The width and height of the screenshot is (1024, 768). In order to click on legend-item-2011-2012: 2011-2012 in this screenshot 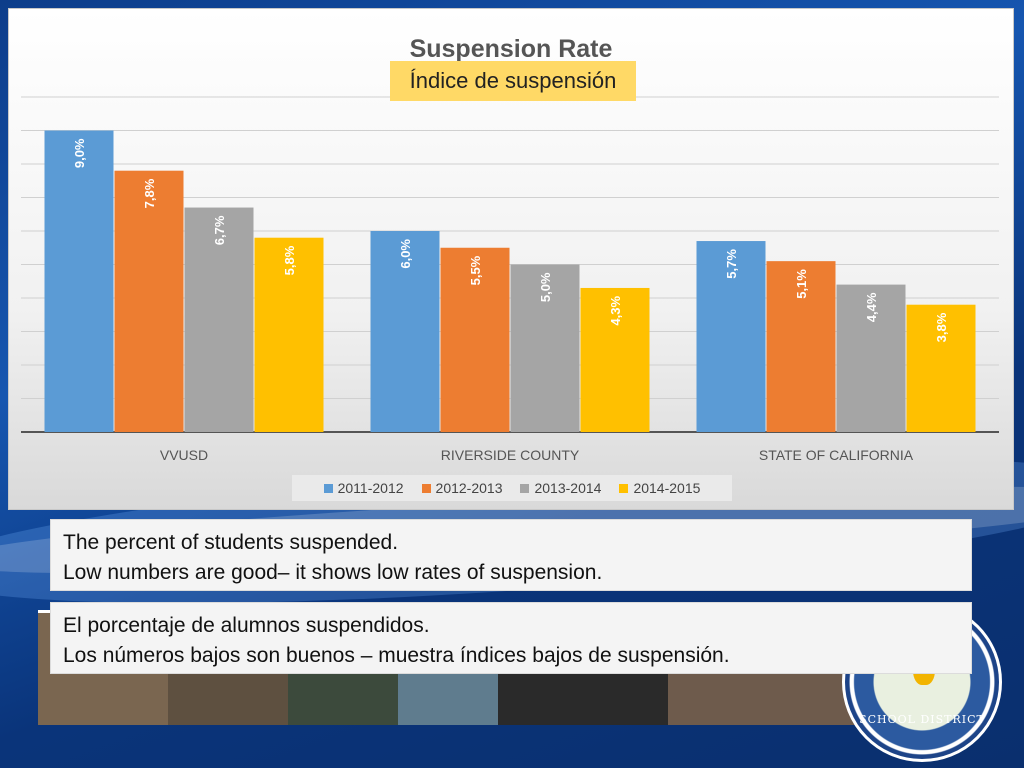, I will do `click(363, 488)`.